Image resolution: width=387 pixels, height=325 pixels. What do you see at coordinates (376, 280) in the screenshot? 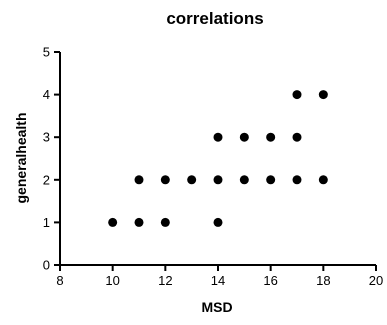
I see `x-tick-label: 20` at bounding box center [376, 280].